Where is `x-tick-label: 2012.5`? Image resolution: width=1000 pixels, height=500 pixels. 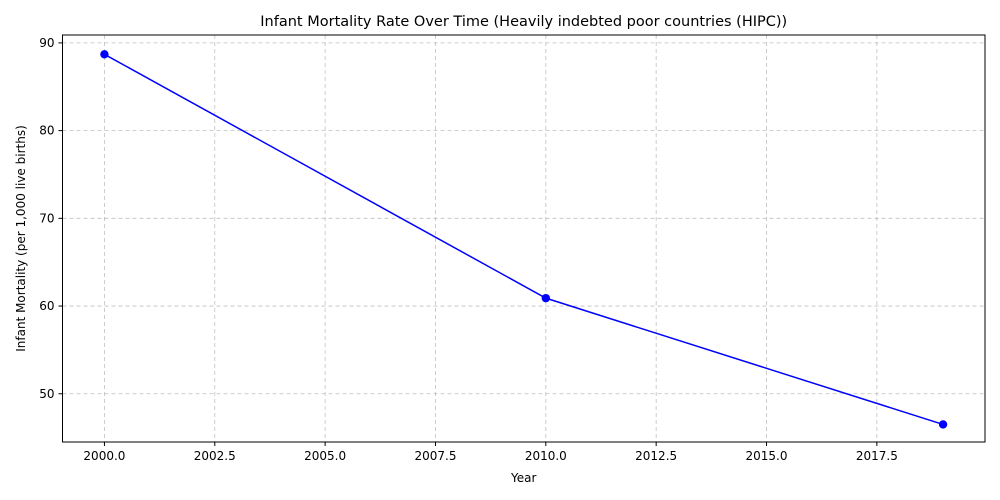 x-tick-label: 2012.5 is located at coordinates (656, 456).